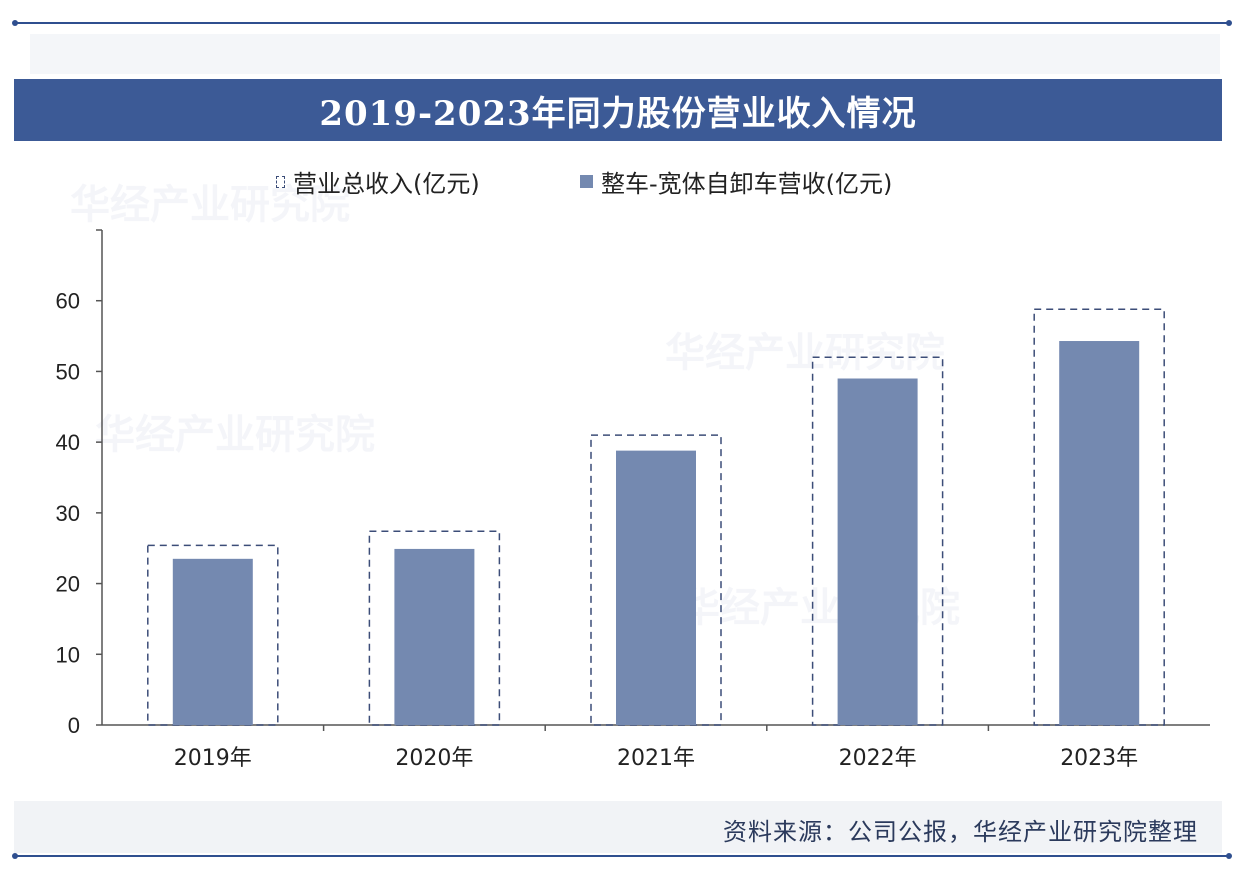 This screenshot has width=1244, height=878. Describe the element at coordinates (625, 54) in the screenshot. I see `top-band` at that location.